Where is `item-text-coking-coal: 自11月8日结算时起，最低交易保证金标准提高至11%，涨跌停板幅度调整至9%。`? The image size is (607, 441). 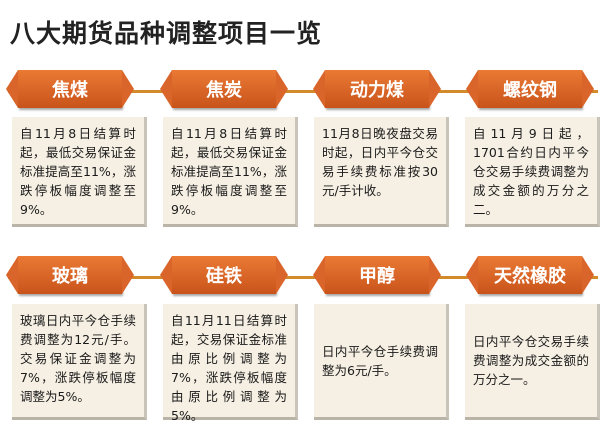 item-text-coking-coal: 自11月8日结算时起，最低交易保证金标准提高至11%，涨跌停板幅度调整至9%。 is located at coordinates (78, 171).